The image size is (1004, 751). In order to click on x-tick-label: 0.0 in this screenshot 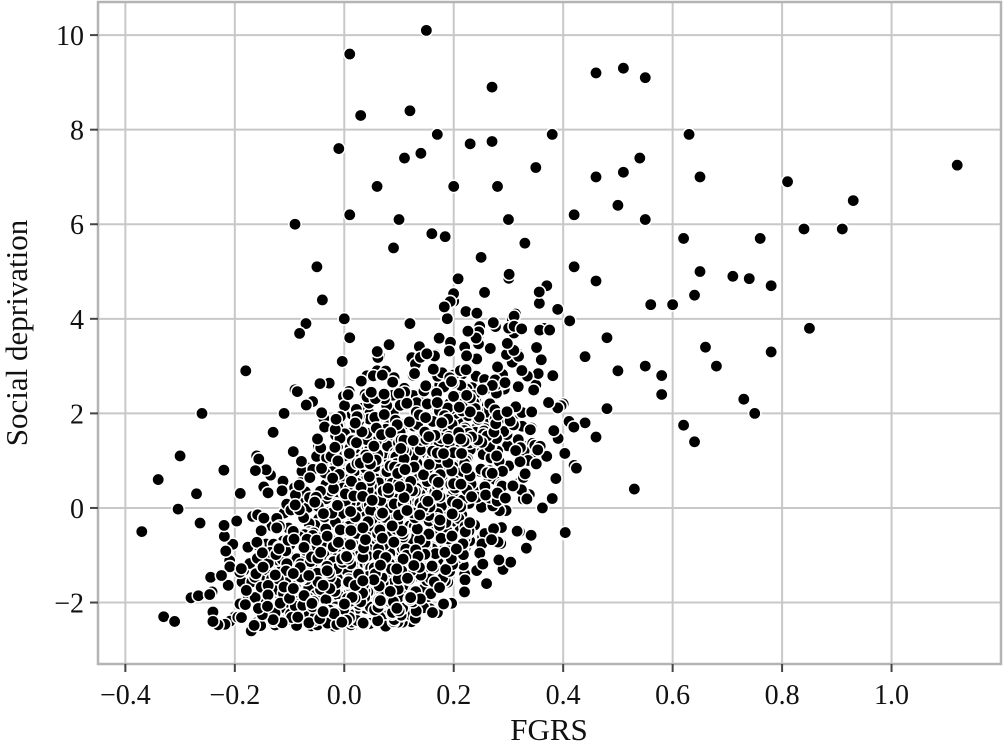, I will do `click(344, 695)`.